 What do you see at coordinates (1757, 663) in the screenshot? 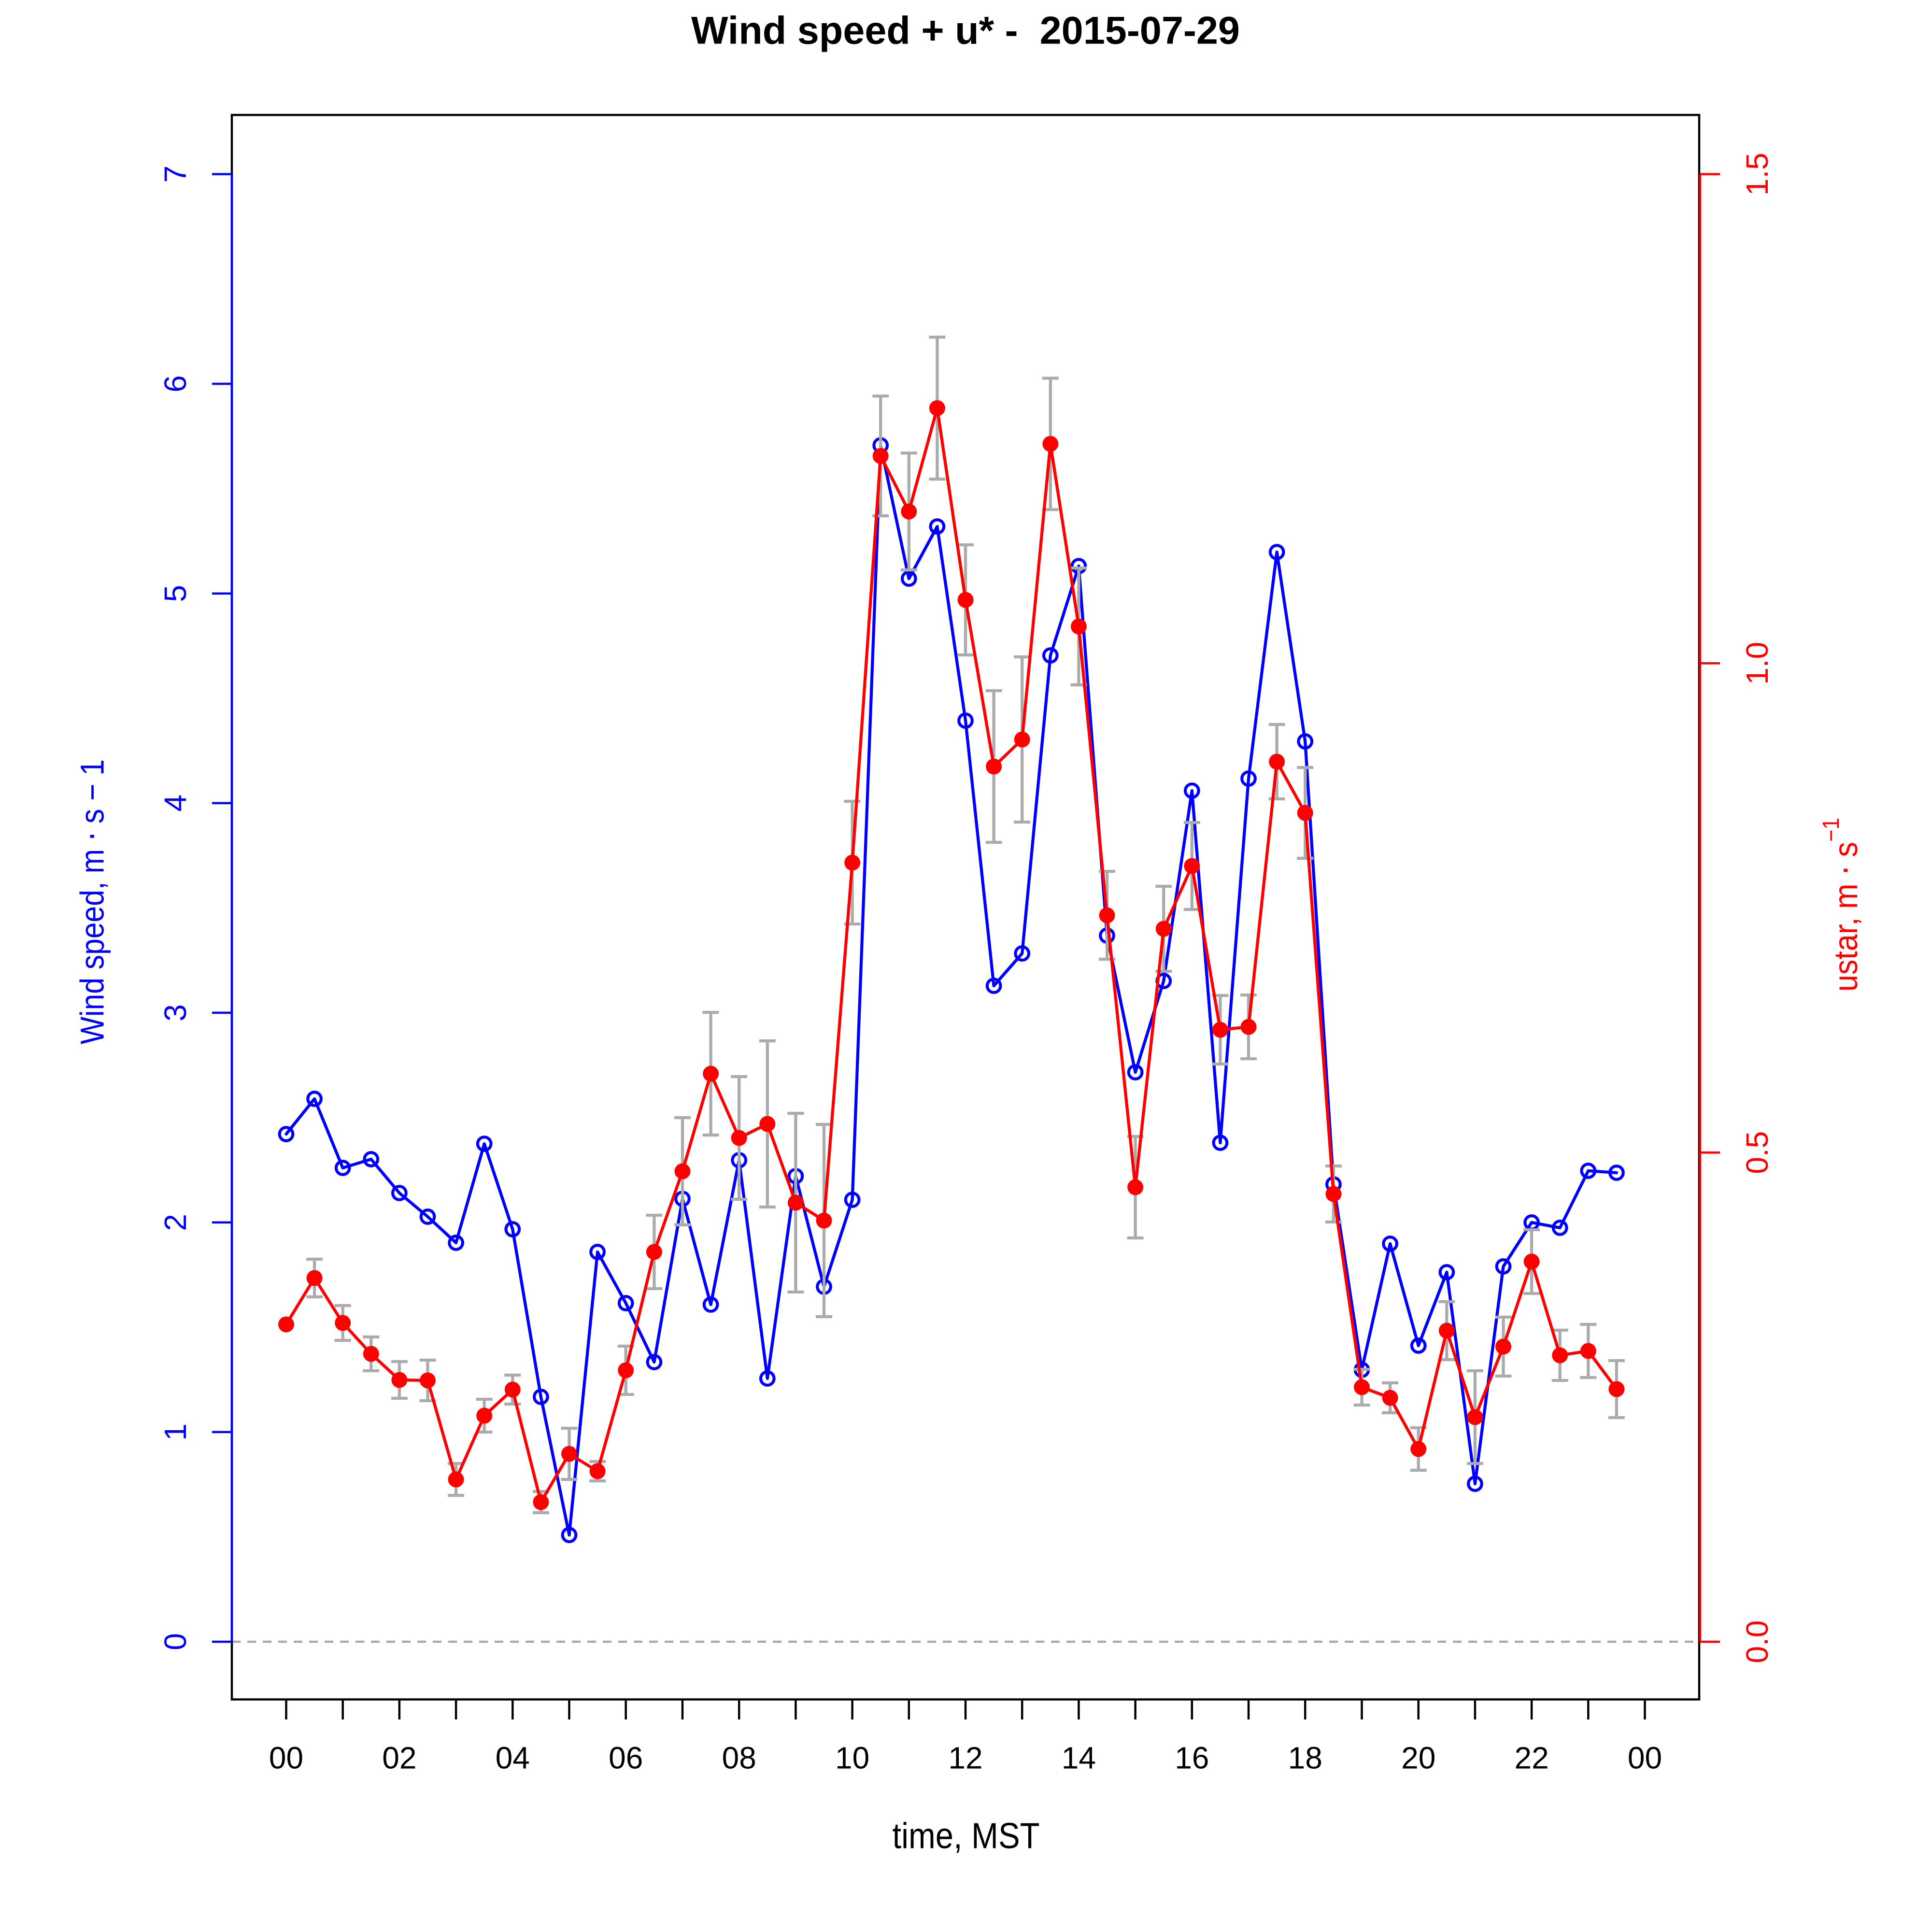
I see `svg-text: 1.0` at bounding box center [1757, 663].